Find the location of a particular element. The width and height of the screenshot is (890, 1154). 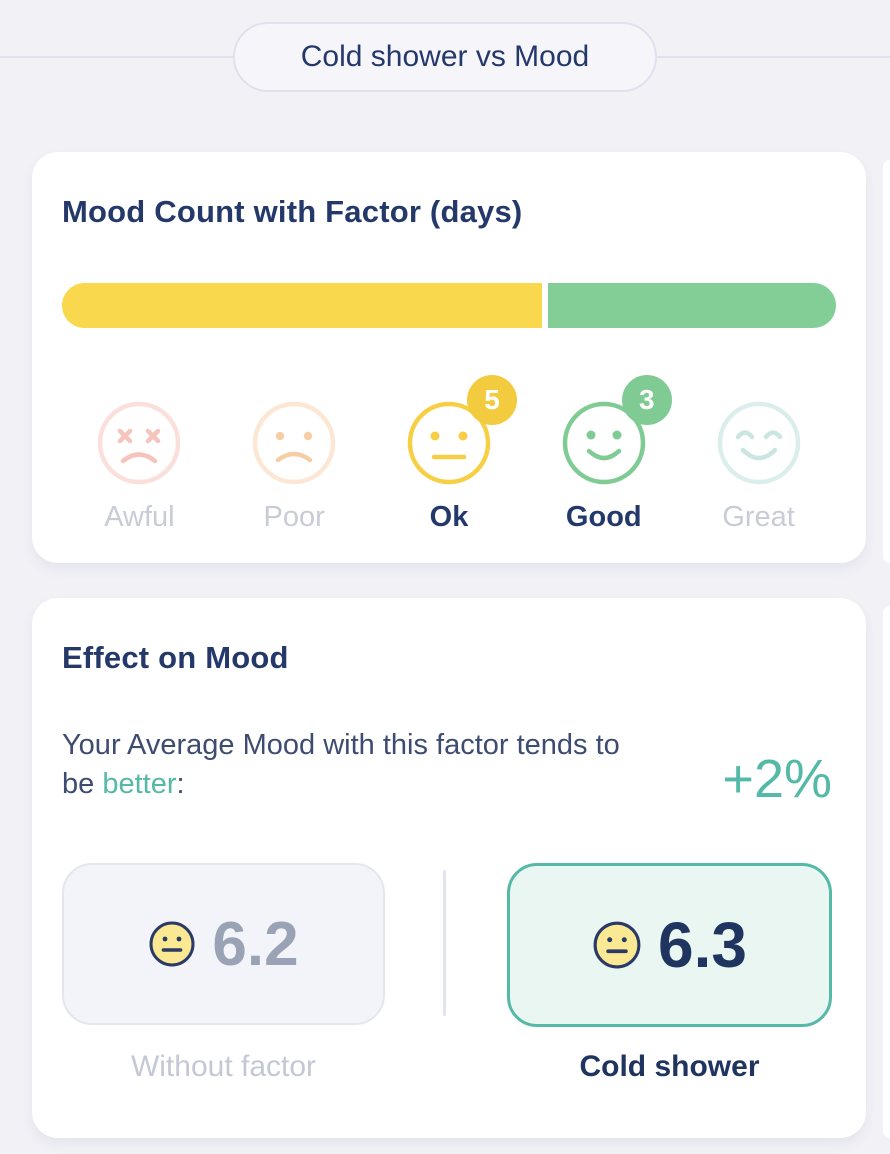

effect-title: Effect on Mood is located at coordinates (175, 657).